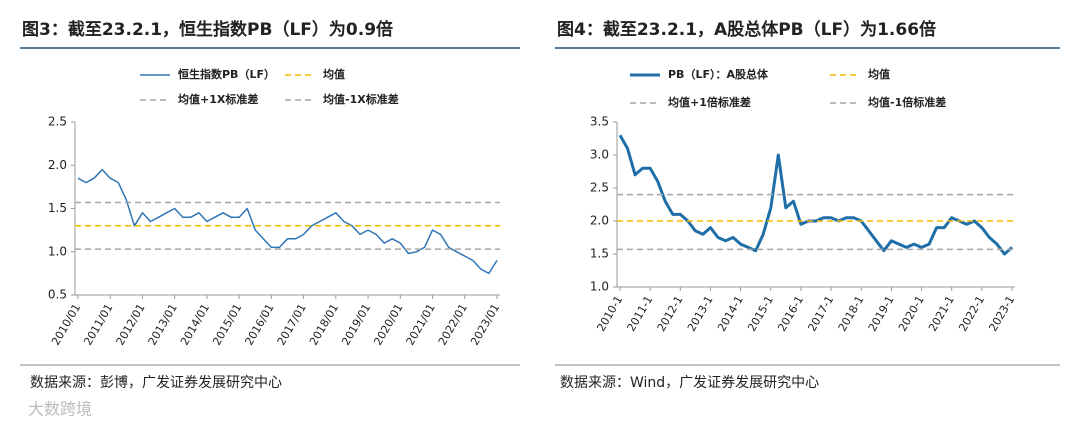  What do you see at coordinates (227, 325) in the screenshot?
I see `x-tick-label: 2015/01` at bounding box center [227, 325].